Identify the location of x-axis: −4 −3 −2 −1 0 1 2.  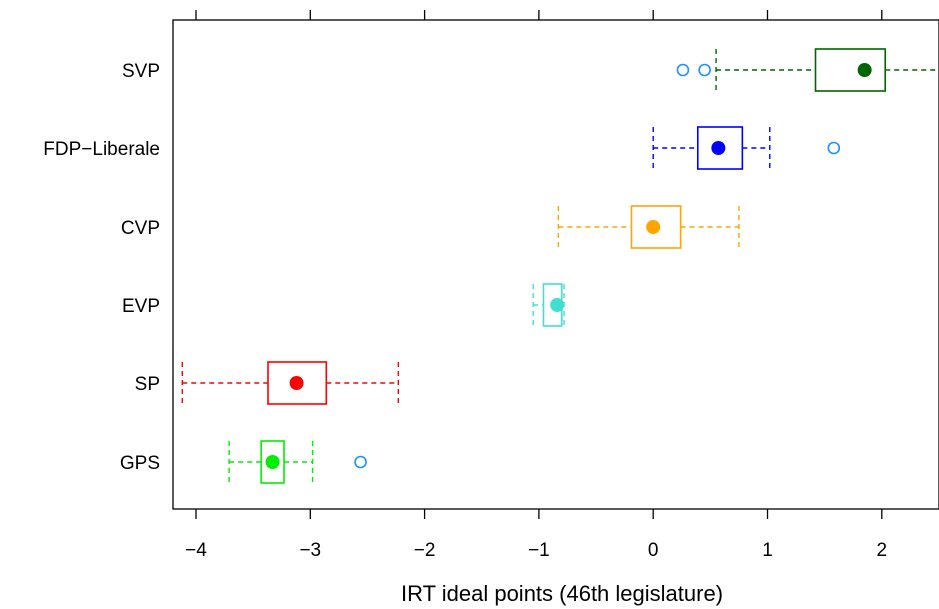
(536, 535).